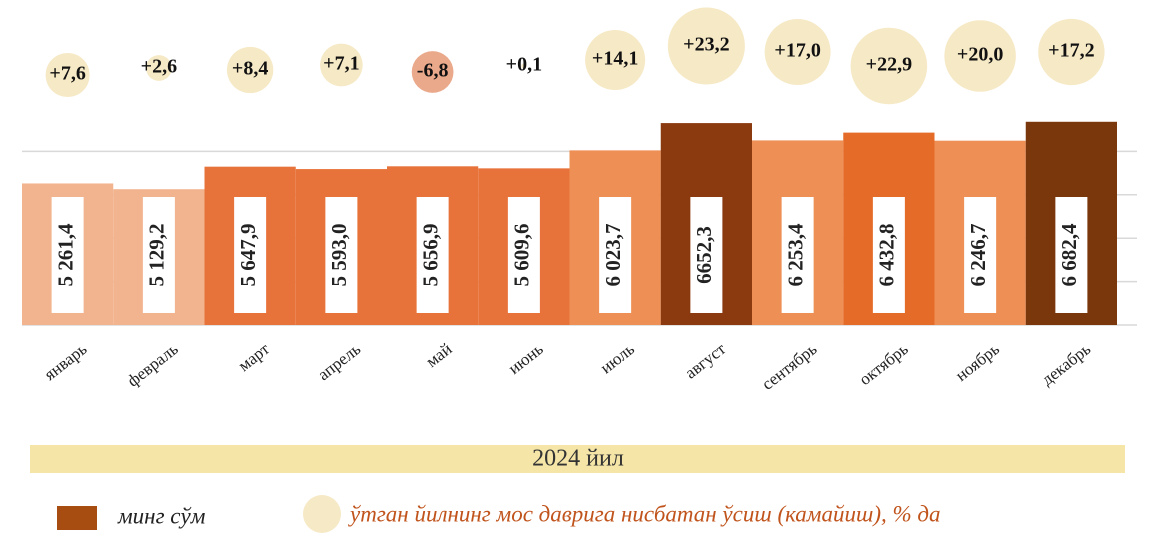 This screenshot has width=1155, height=537. I want to click on x-tick-label: июль, so click(618, 358).